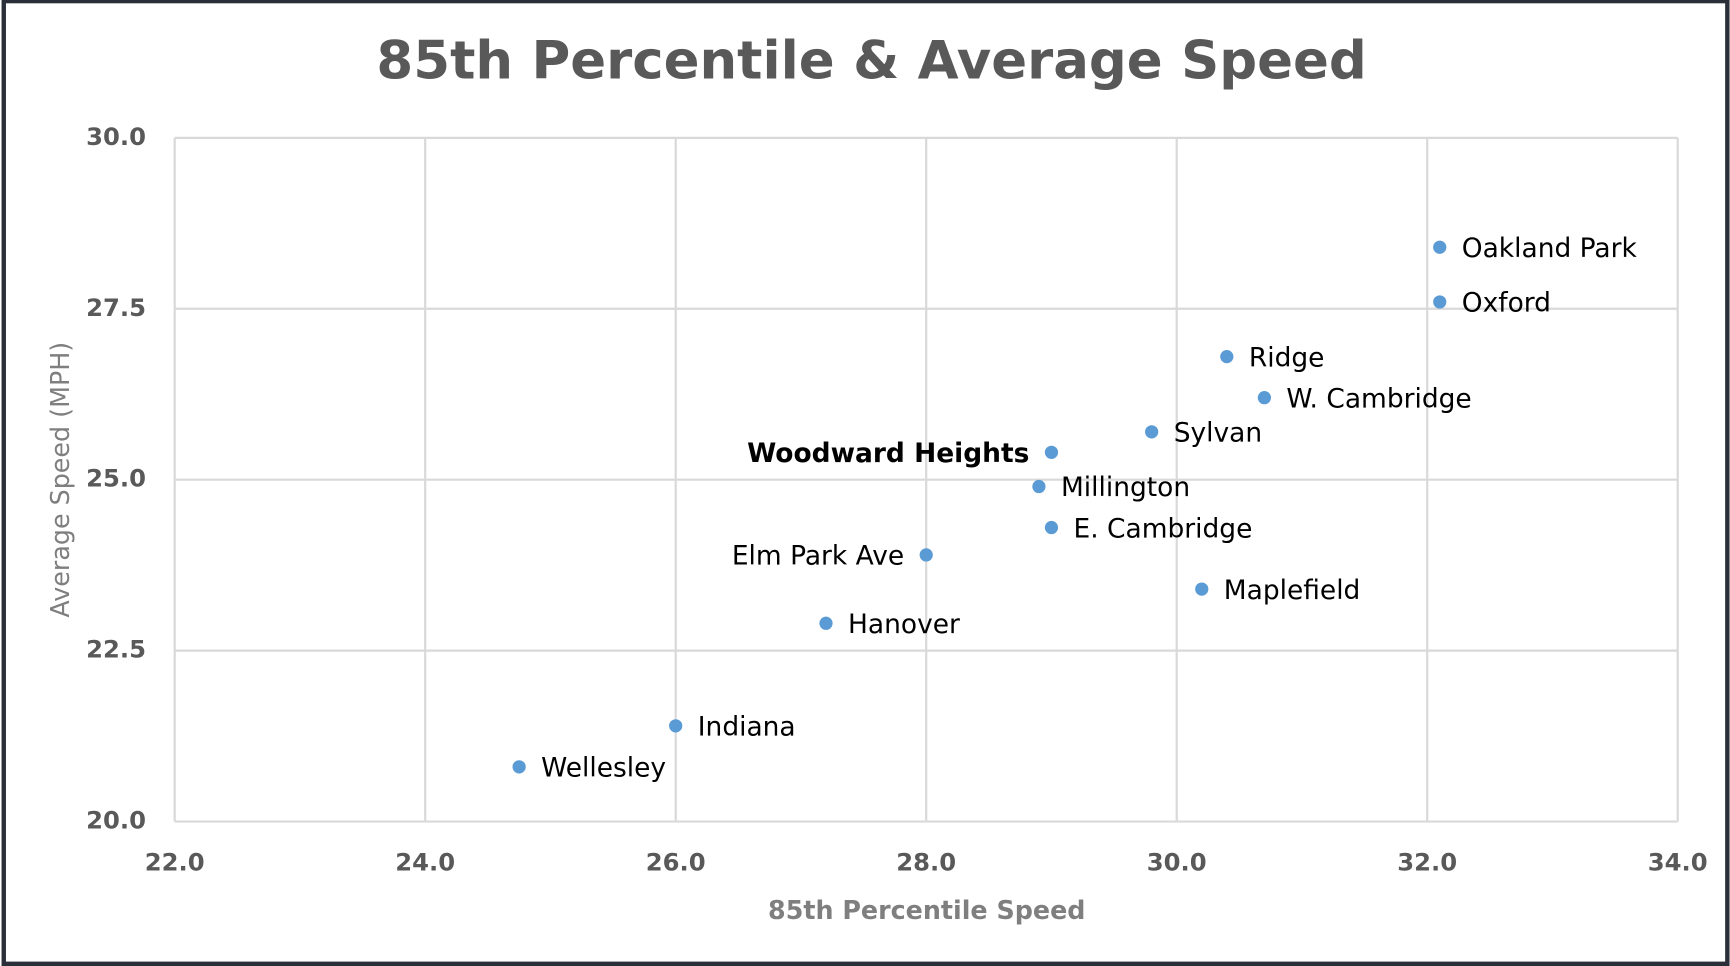 The image size is (1730, 966). What do you see at coordinates (1678, 861) in the screenshot?
I see `x-tick-label: 34.0` at bounding box center [1678, 861].